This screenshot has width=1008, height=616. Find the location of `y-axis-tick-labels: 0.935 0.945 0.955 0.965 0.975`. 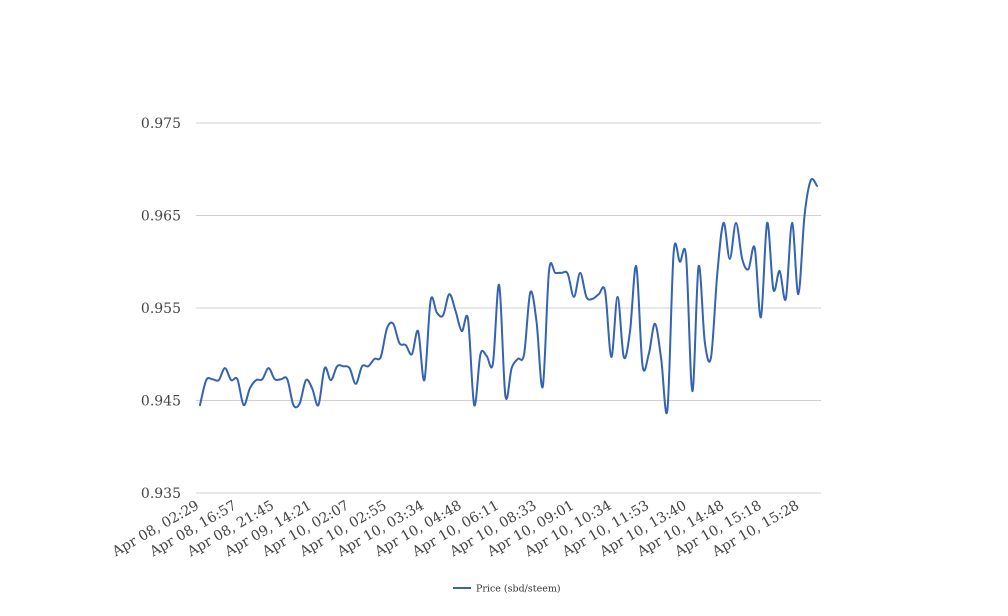

y-axis-tick-labels: 0.935 0.945 0.955 0.965 0.975 is located at coordinates (161, 309).